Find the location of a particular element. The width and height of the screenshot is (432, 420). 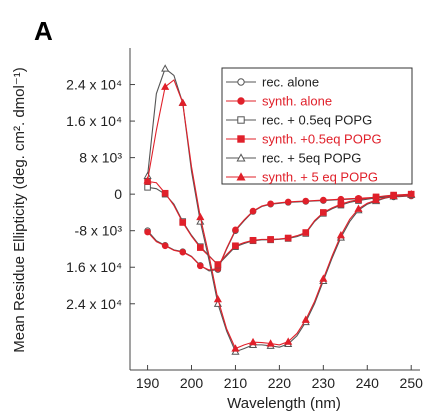

x-tick-label: 230 is located at coordinates (324, 383).